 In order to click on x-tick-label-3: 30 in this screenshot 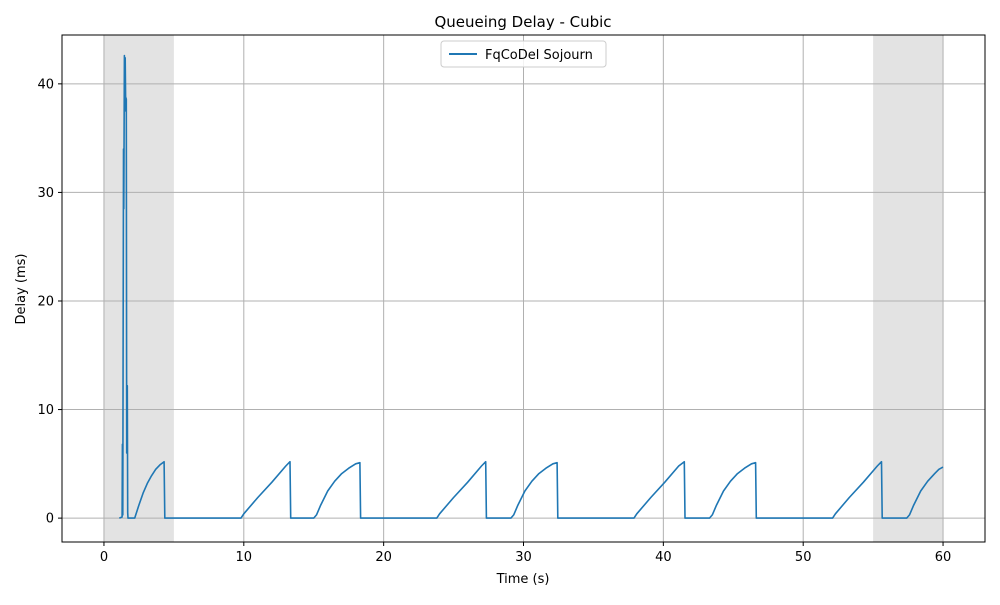, I will do `click(523, 557)`.